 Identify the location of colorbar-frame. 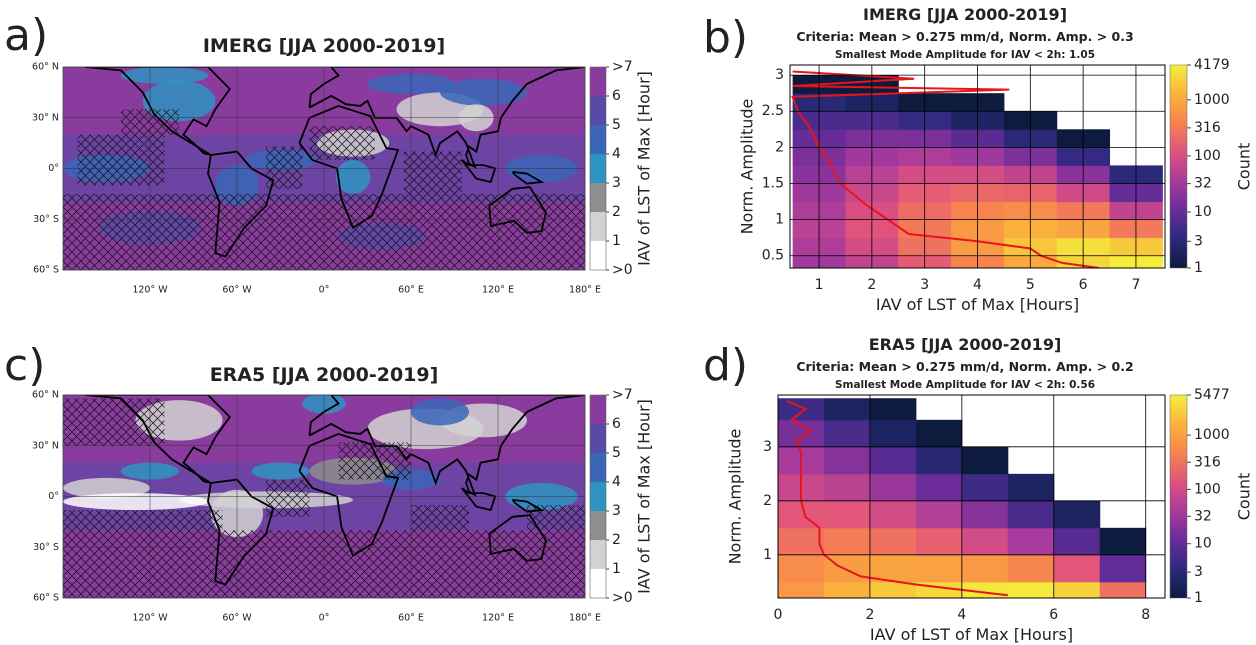
(598, 168).